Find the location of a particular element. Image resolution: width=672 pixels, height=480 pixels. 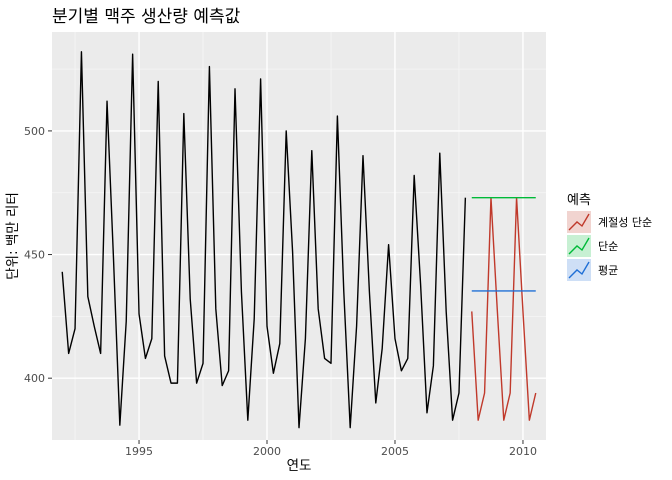

legend-item: 계절성 단순 is located at coordinates (609, 222).